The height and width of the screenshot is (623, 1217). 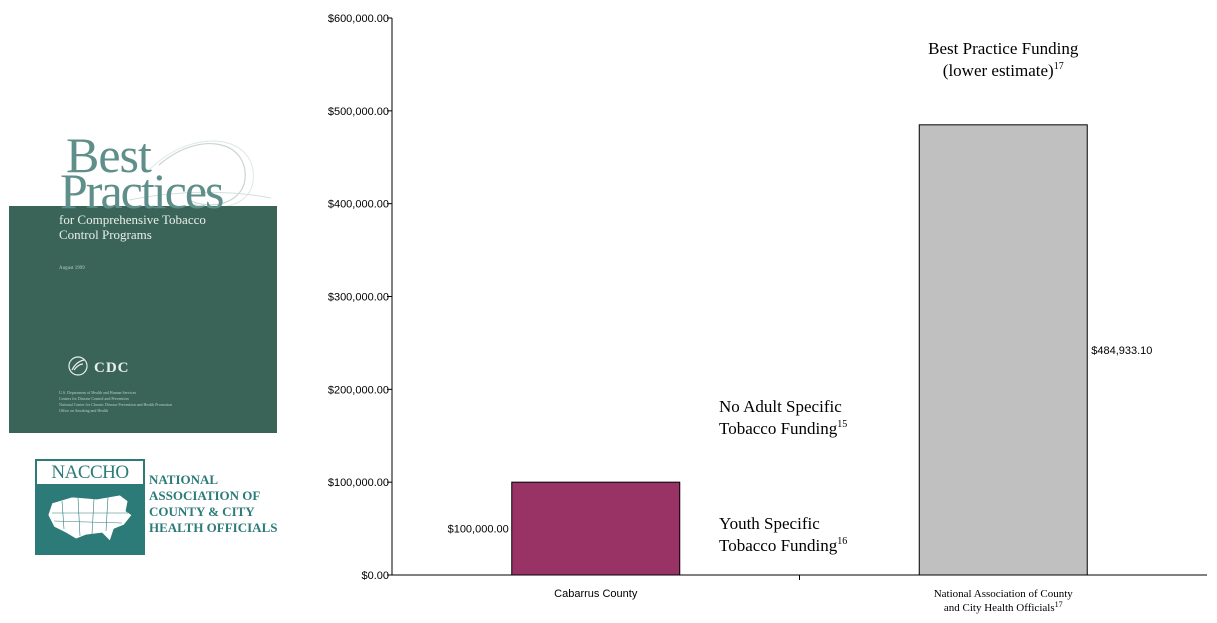 What do you see at coordinates (358, 19) in the screenshot?
I see `y-tick-label: $600,000.00` at bounding box center [358, 19].